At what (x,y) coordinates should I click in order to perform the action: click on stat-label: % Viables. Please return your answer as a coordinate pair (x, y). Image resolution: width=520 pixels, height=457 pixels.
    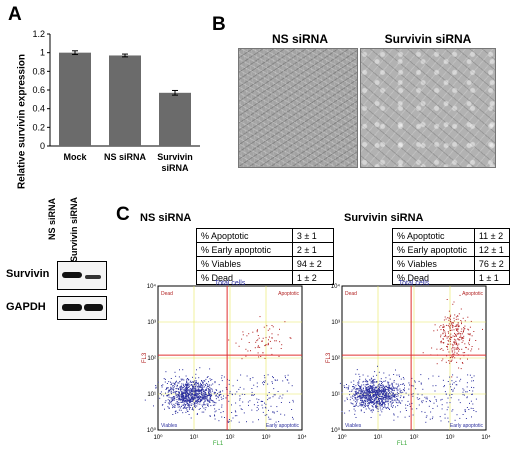
    Looking at the image, I should click on (244, 263).